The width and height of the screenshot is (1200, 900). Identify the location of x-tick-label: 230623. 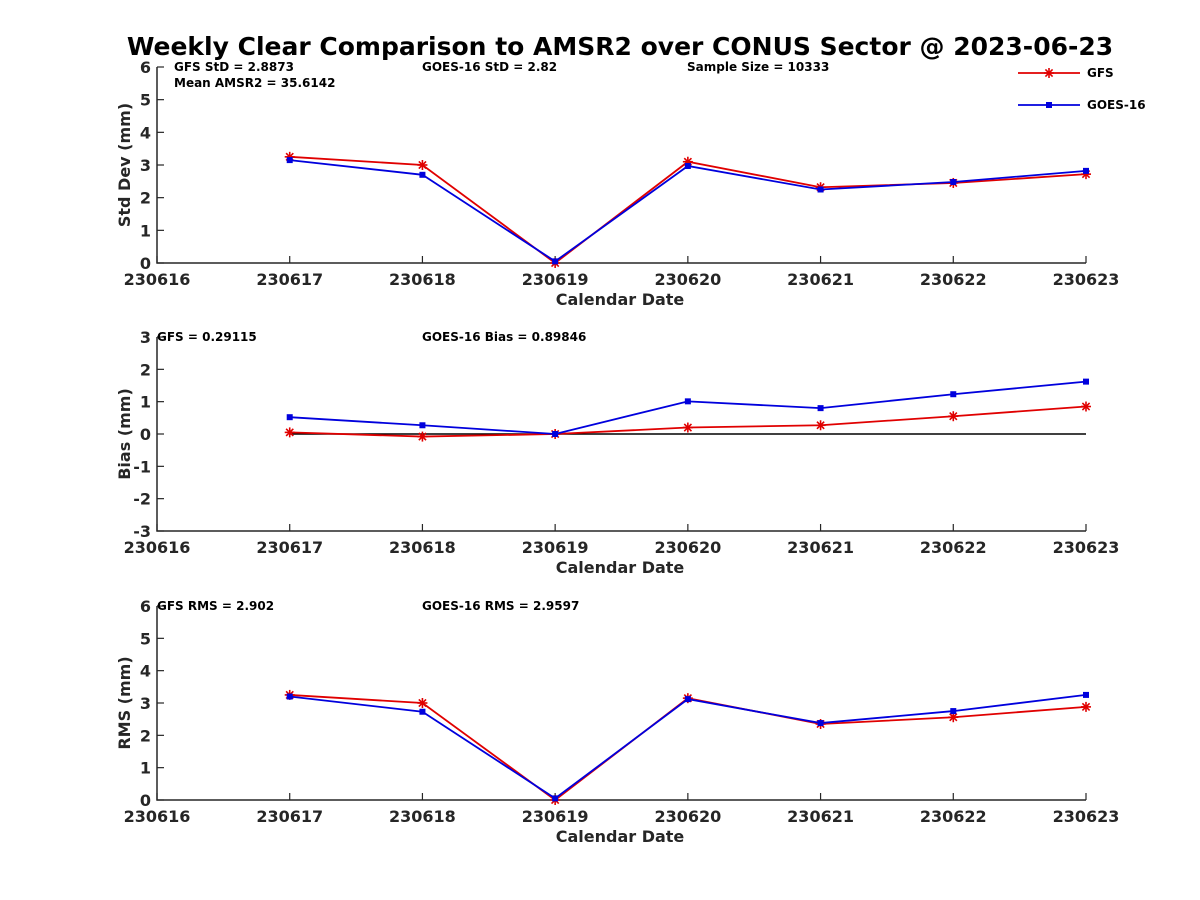
(1086, 279).